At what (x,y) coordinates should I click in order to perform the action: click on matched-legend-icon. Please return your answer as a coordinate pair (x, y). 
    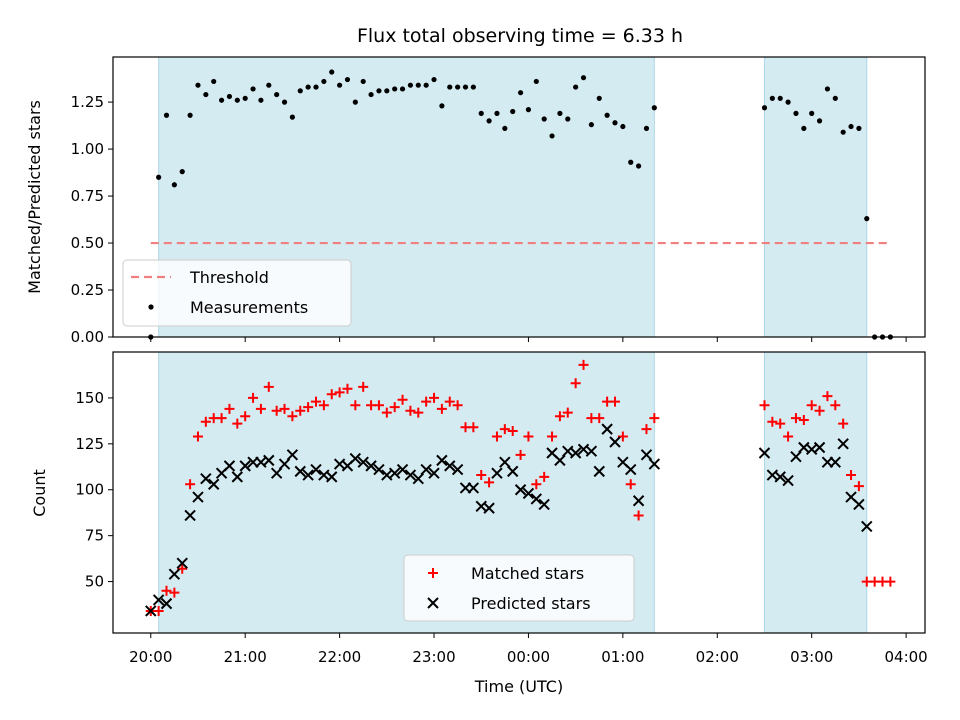
    Looking at the image, I should click on (433, 573).